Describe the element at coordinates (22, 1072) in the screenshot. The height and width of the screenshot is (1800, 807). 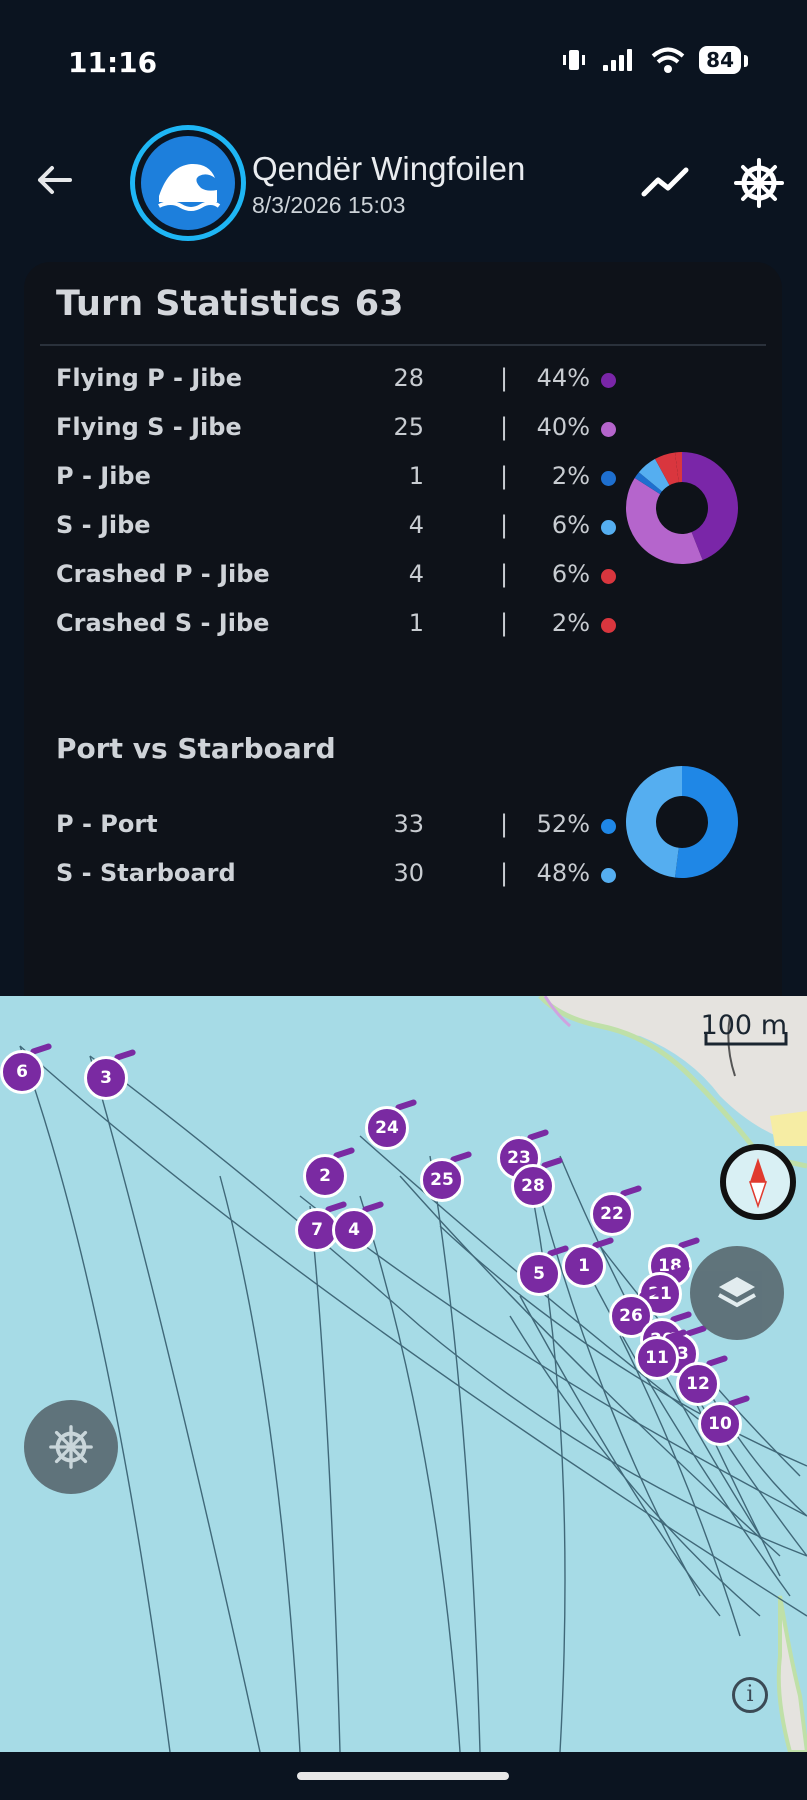
I see `turn-marker: 6` at that location.